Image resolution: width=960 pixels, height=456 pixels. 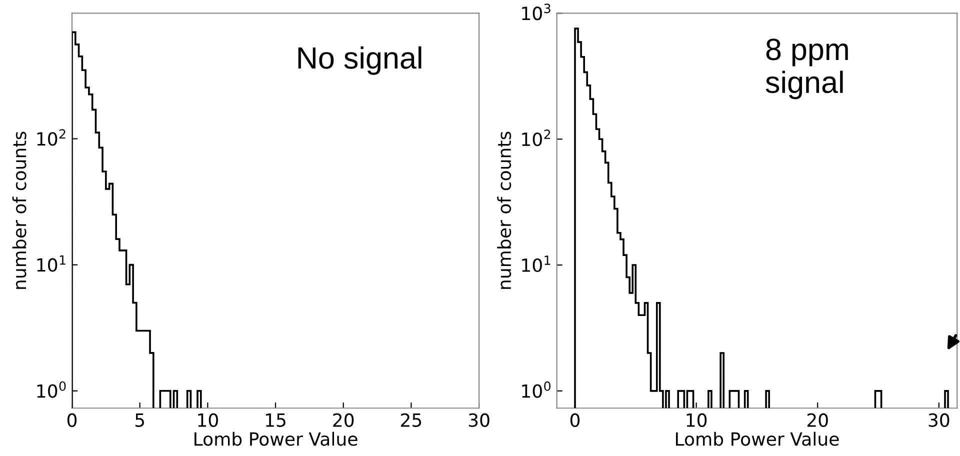 What do you see at coordinates (411, 420) in the screenshot?
I see `x-tick-label: 25` at bounding box center [411, 420].